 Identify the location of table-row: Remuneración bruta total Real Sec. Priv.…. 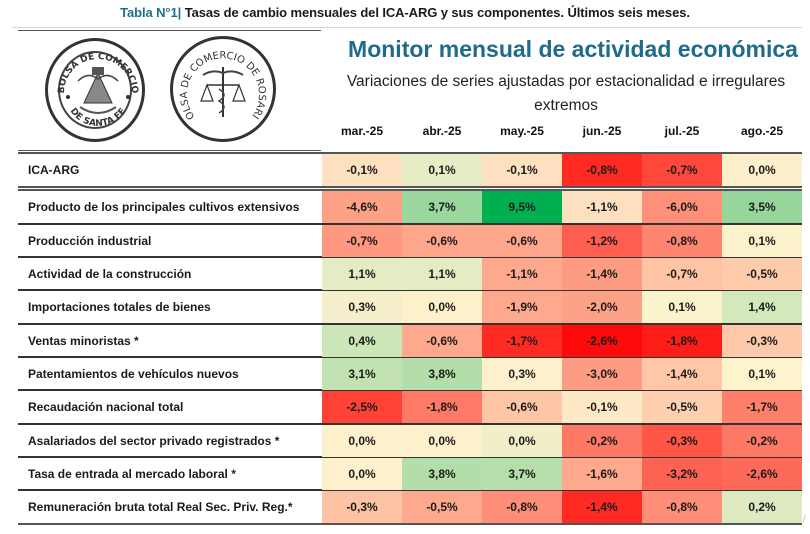
(410, 507).